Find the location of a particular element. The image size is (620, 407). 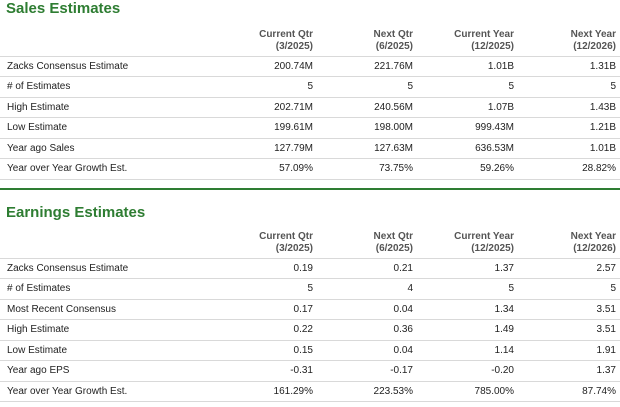

cell-value: 0.17 is located at coordinates (258, 309).